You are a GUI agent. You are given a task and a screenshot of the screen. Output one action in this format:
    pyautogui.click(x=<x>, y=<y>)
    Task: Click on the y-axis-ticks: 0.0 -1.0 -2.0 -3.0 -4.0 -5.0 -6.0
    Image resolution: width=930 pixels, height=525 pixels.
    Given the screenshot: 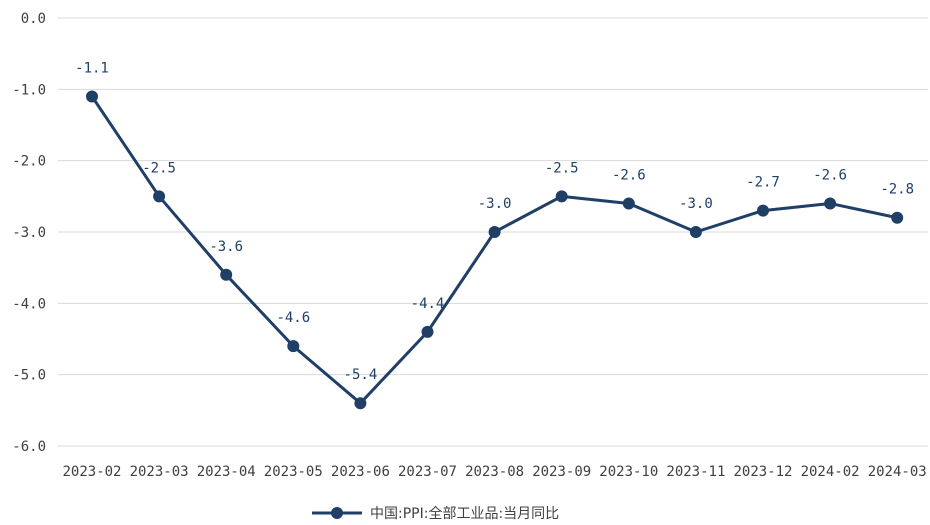 What is the action you would take?
    pyautogui.click(x=29, y=233)
    